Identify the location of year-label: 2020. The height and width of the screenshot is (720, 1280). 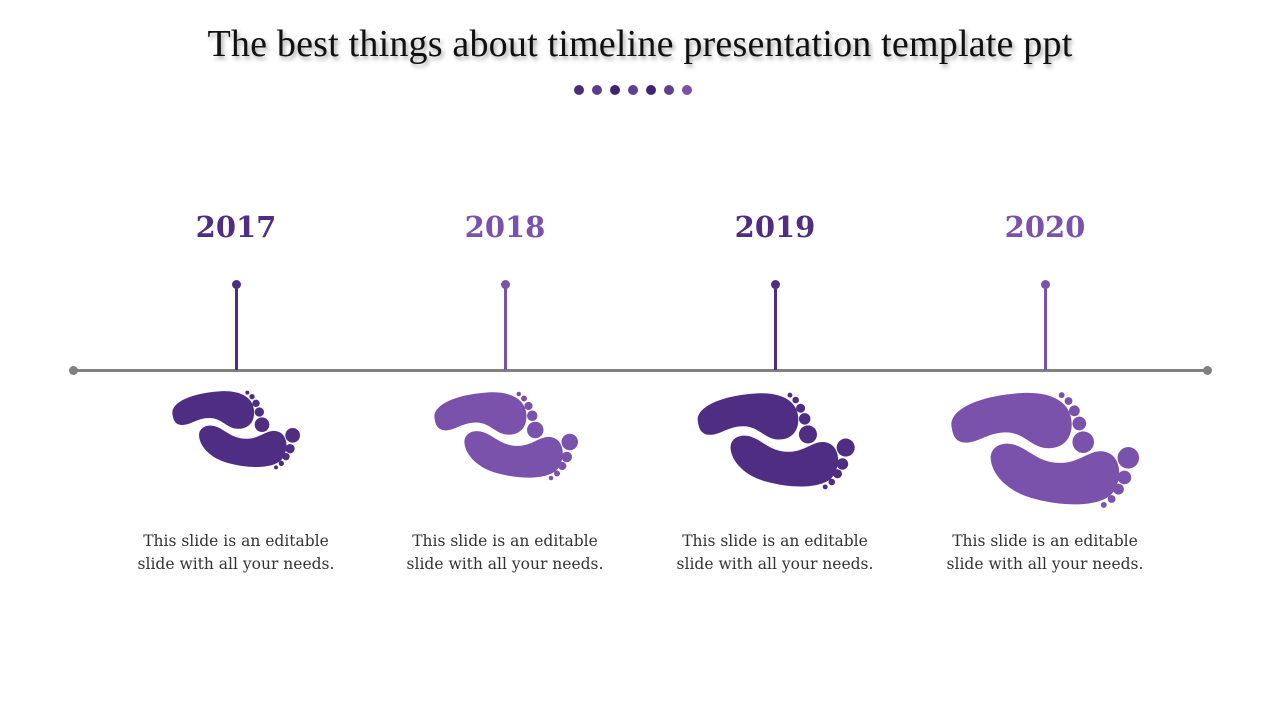
(1045, 227).